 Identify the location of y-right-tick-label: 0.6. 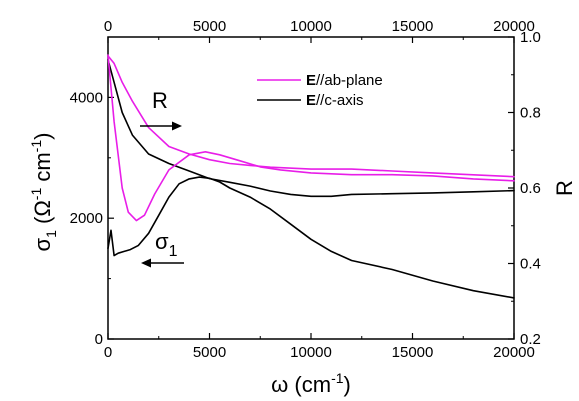
(530, 188).